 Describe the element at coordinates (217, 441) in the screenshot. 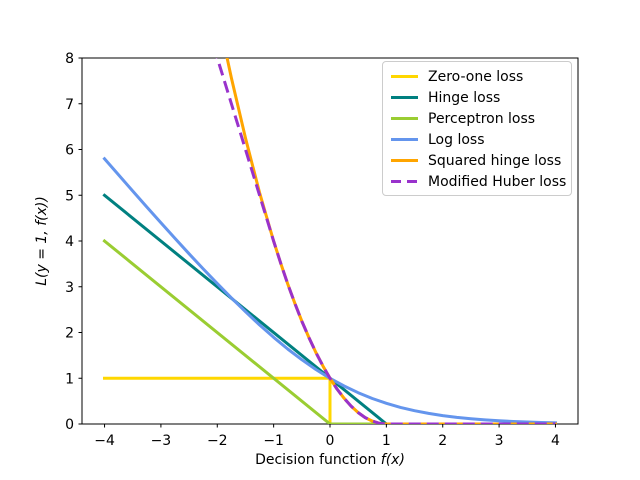

I see `x-tick-label: −2` at that location.